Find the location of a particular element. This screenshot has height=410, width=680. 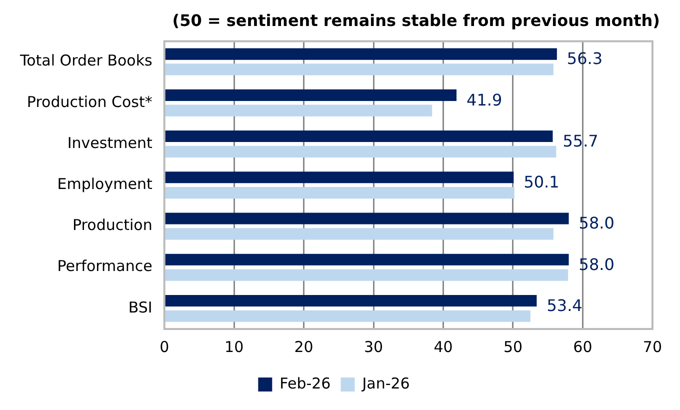

data-label: 53.4 is located at coordinates (564, 305).